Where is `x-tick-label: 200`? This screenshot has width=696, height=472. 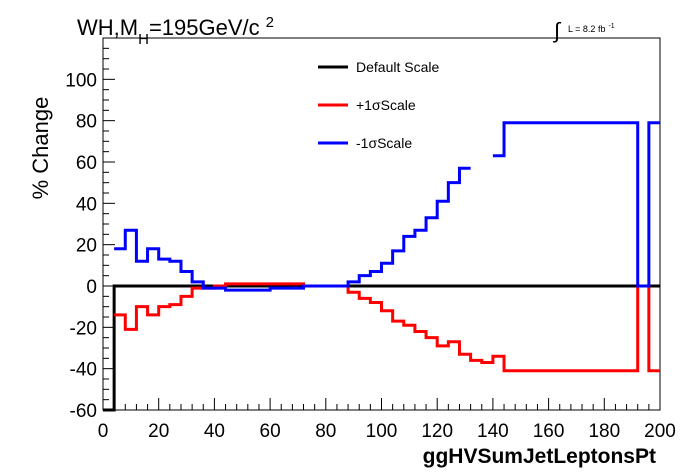 x-tick-label: 200 is located at coordinates (660, 431).